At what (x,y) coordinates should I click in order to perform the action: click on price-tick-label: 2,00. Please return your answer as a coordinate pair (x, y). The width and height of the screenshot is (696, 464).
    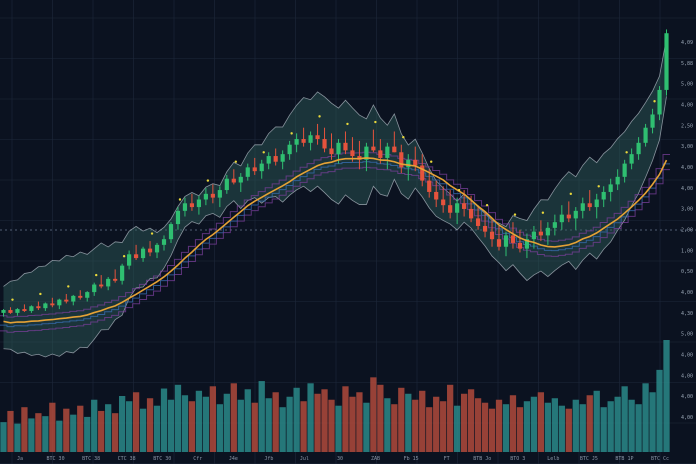
    Looking at the image, I should click on (687, 231).